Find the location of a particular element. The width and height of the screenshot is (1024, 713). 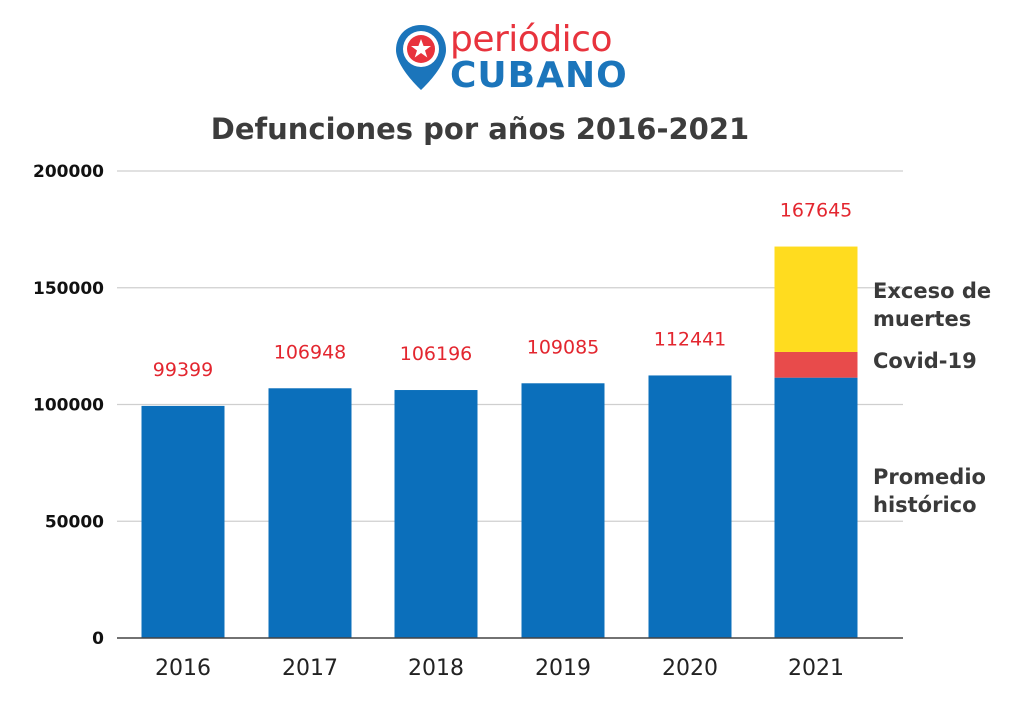

value-label-2016: 99399 is located at coordinates (183, 370).